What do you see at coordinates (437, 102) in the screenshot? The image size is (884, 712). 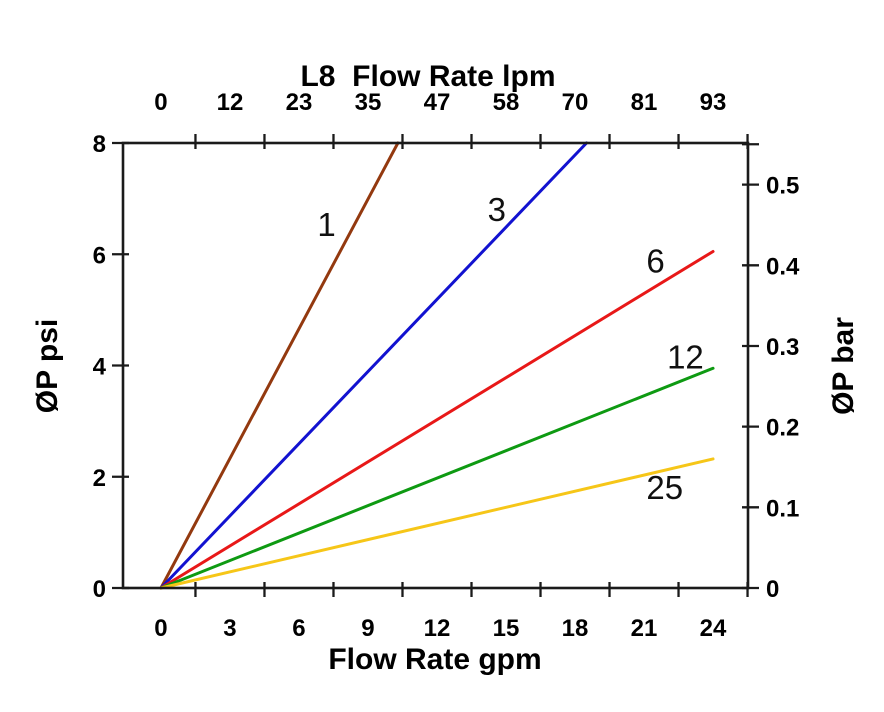 I see `top-tick-label: 47` at bounding box center [437, 102].